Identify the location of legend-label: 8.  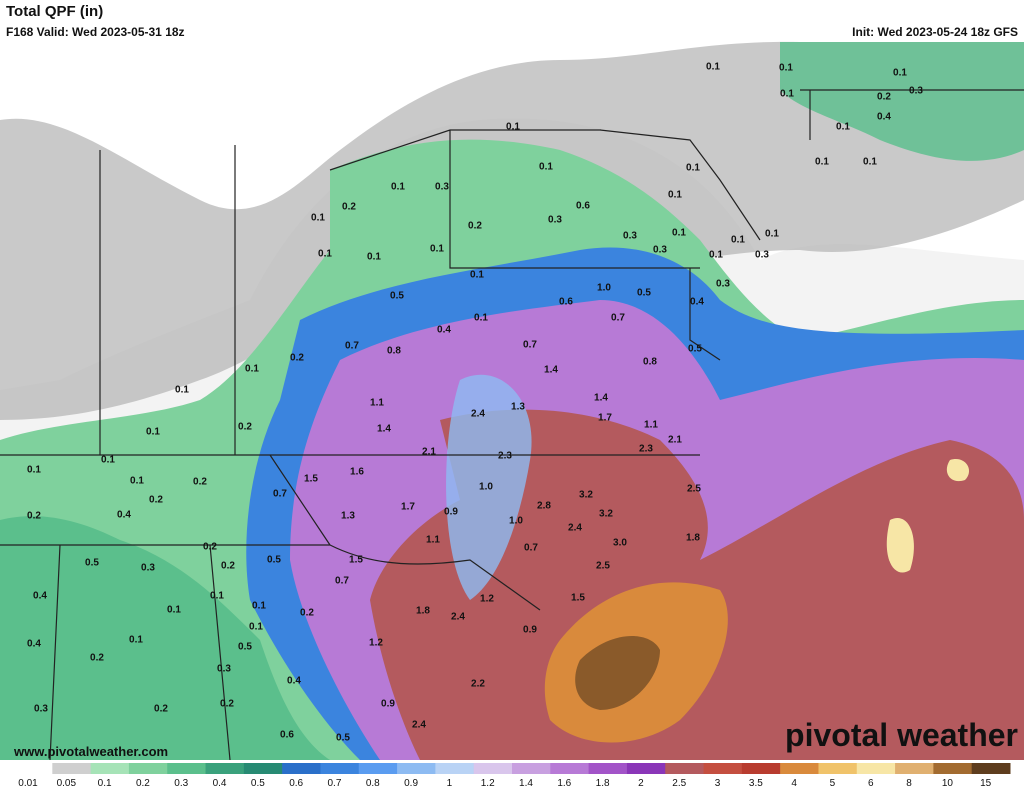
(909, 783).